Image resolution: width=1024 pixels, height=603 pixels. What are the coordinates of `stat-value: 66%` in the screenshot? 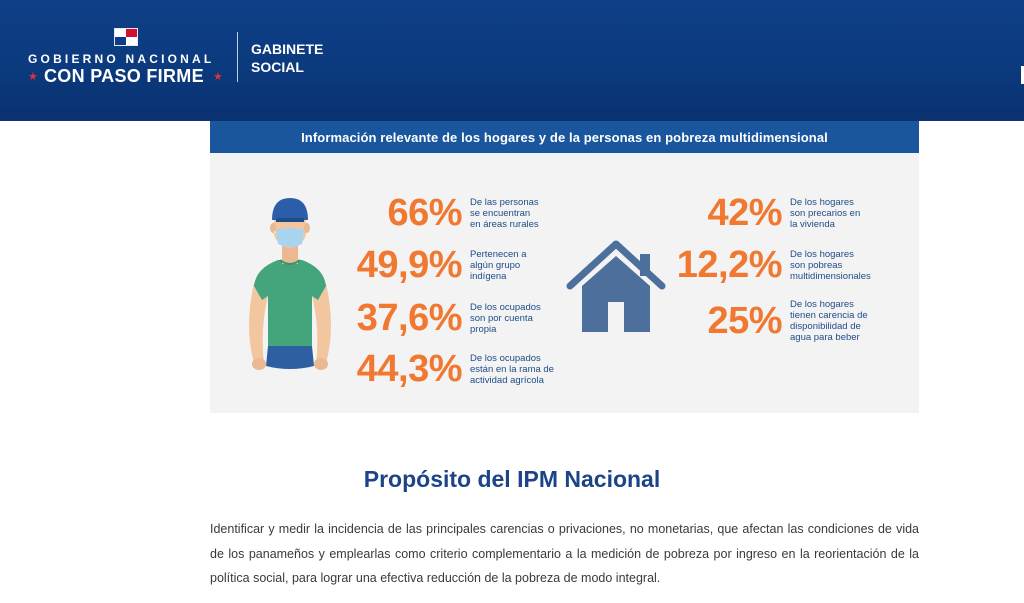 It's located at (424, 213).